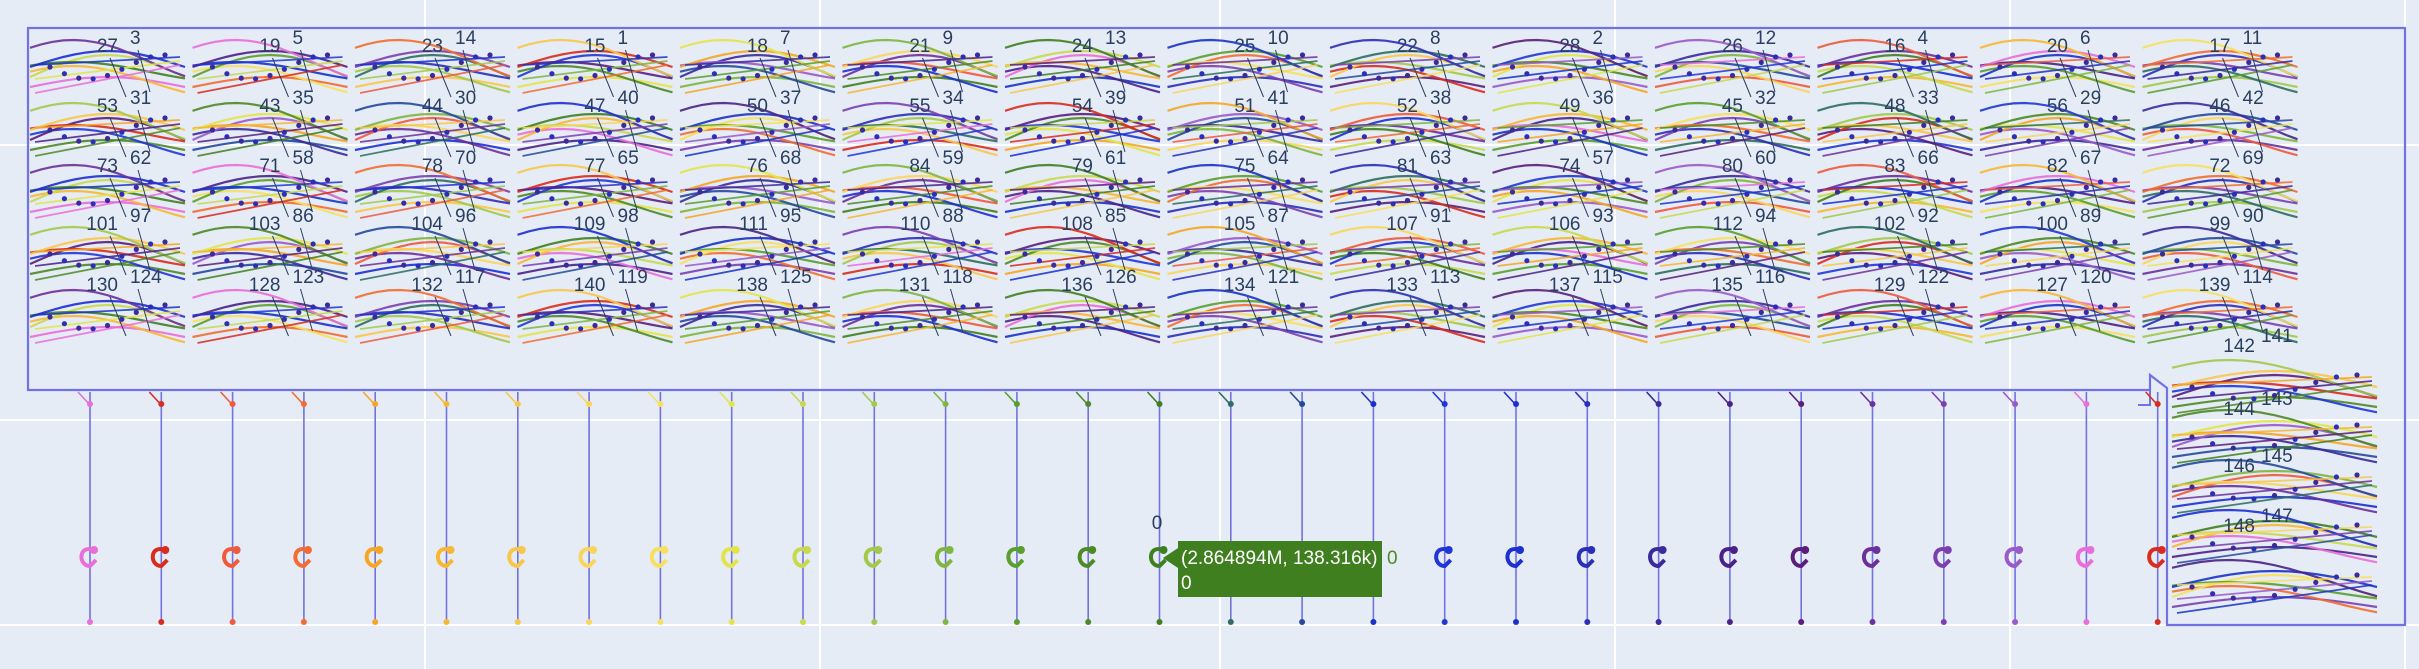 The image size is (2419, 669). Describe the element at coordinates (2253, 158) in the screenshot. I see `node-label: 69` at that location.